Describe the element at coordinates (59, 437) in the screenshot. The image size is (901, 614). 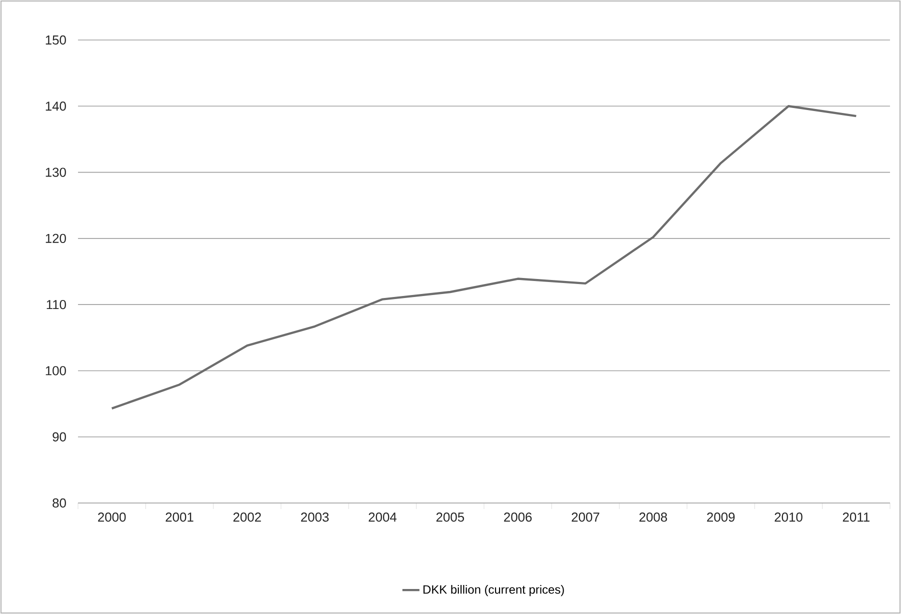
I see `y-tick-label: 90` at that location.